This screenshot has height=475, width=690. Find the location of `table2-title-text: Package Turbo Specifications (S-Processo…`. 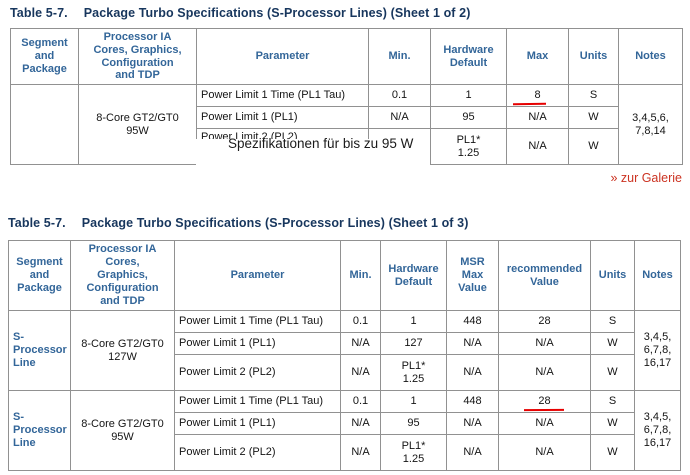

table2-title-text: Package Turbo Specifications (S-Processo… is located at coordinates (275, 223).